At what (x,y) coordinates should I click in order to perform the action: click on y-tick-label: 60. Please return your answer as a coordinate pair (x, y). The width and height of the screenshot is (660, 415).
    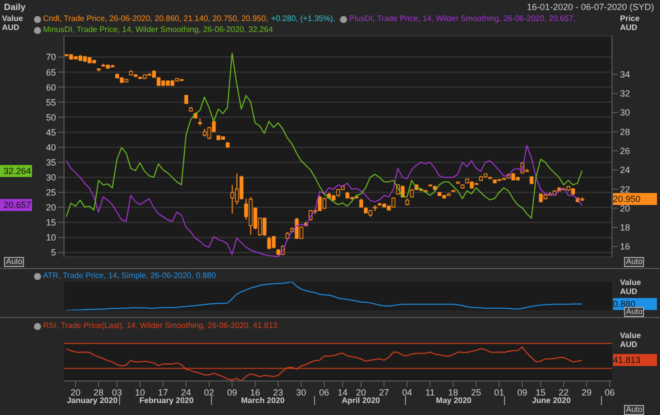
    Looking at the image, I should click on (51, 87).